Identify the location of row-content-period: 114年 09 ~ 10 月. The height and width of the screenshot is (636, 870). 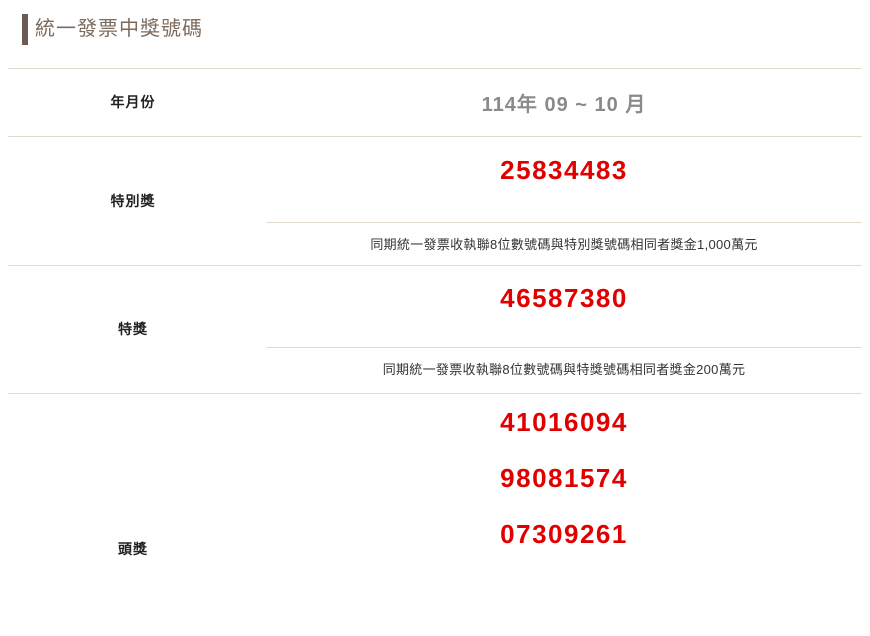
(564, 102).